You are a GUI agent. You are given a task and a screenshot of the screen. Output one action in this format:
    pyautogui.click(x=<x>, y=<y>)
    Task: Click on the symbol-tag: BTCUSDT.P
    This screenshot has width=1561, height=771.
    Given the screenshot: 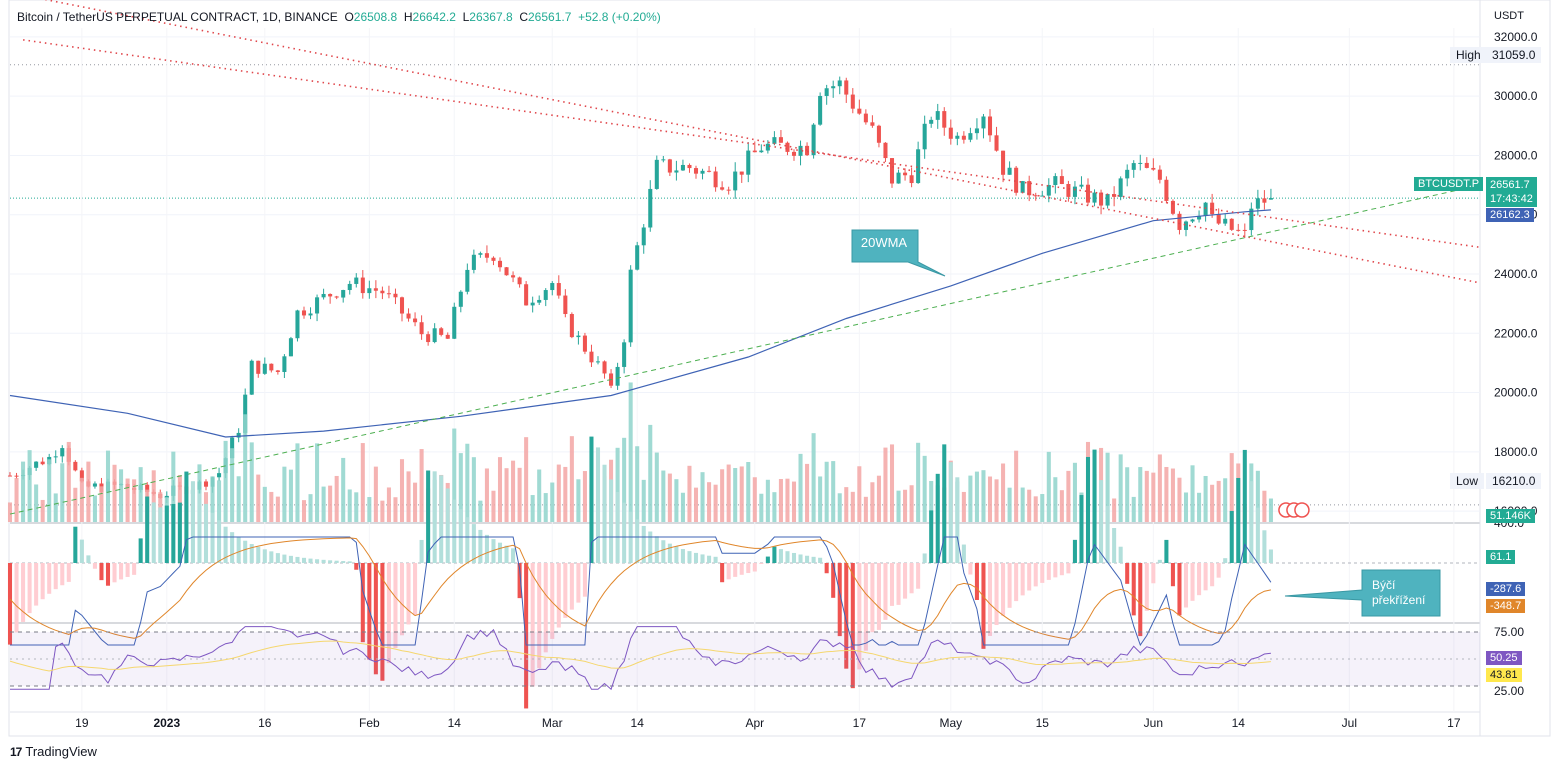 What is the action you would take?
    pyautogui.click(x=1449, y=184)
    